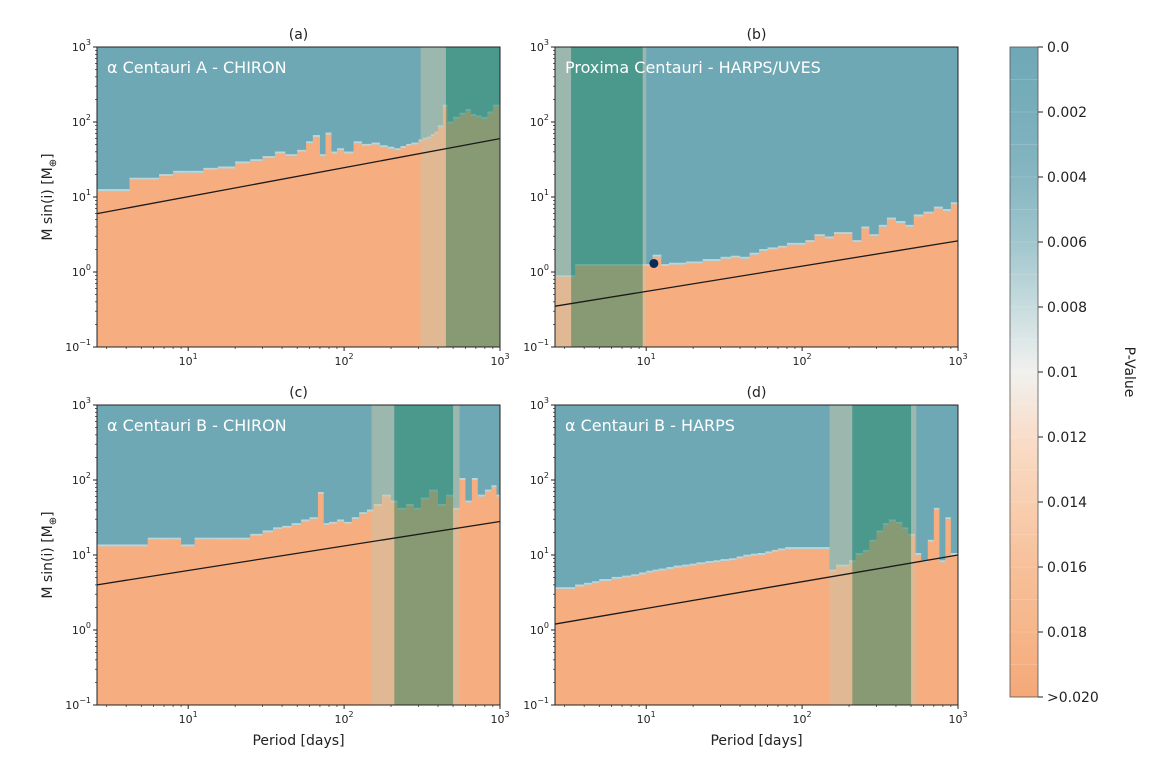 The image size is (1150, 770). What do you see at coordinates (81, 46) in the screenshot?
I see `y-tick-label: 10³` at bounding box center [81, 46].